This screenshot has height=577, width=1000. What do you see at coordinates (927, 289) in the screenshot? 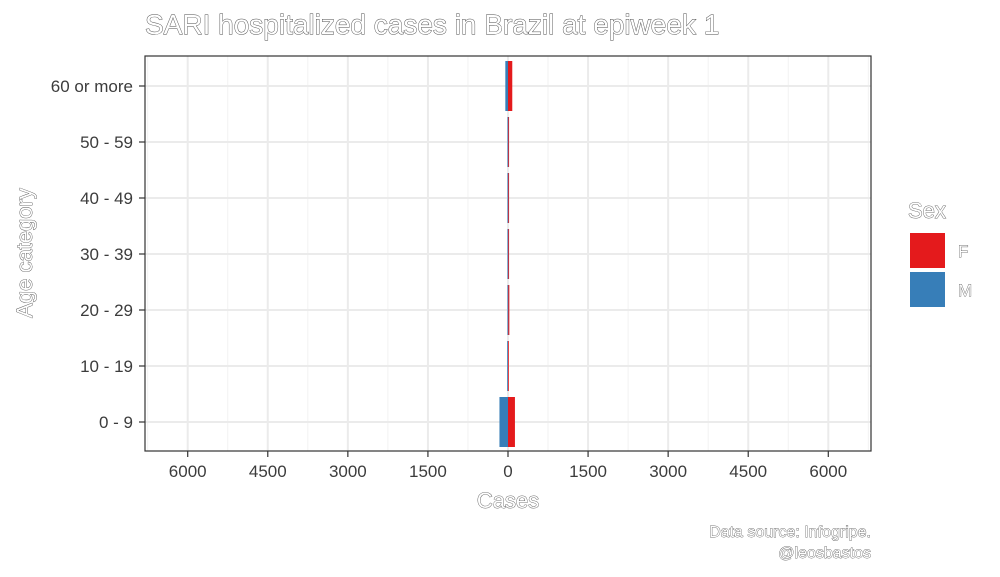
I see `legend-swatch-m` at bounding box center [927, 289].